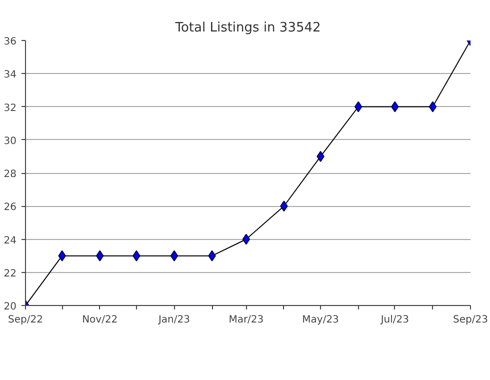 This screenshot has width=490, height=380. Describe the element at coordinates (10, 42) in the screenshot. I see `y-tick-label: 36` at that location.